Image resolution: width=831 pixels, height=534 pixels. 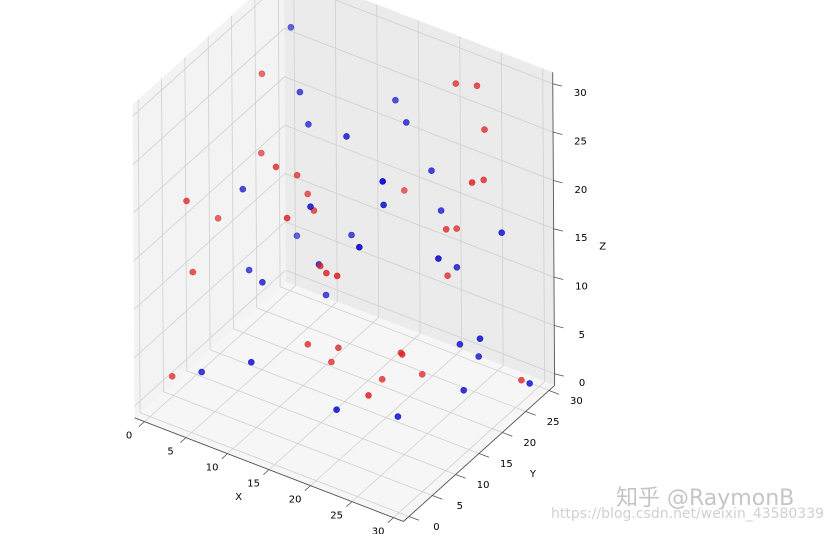 What do you see at coordinates (576, 401) in the screenshot?
I see `y-tick-label: 30` at bounding box center [576, 401].